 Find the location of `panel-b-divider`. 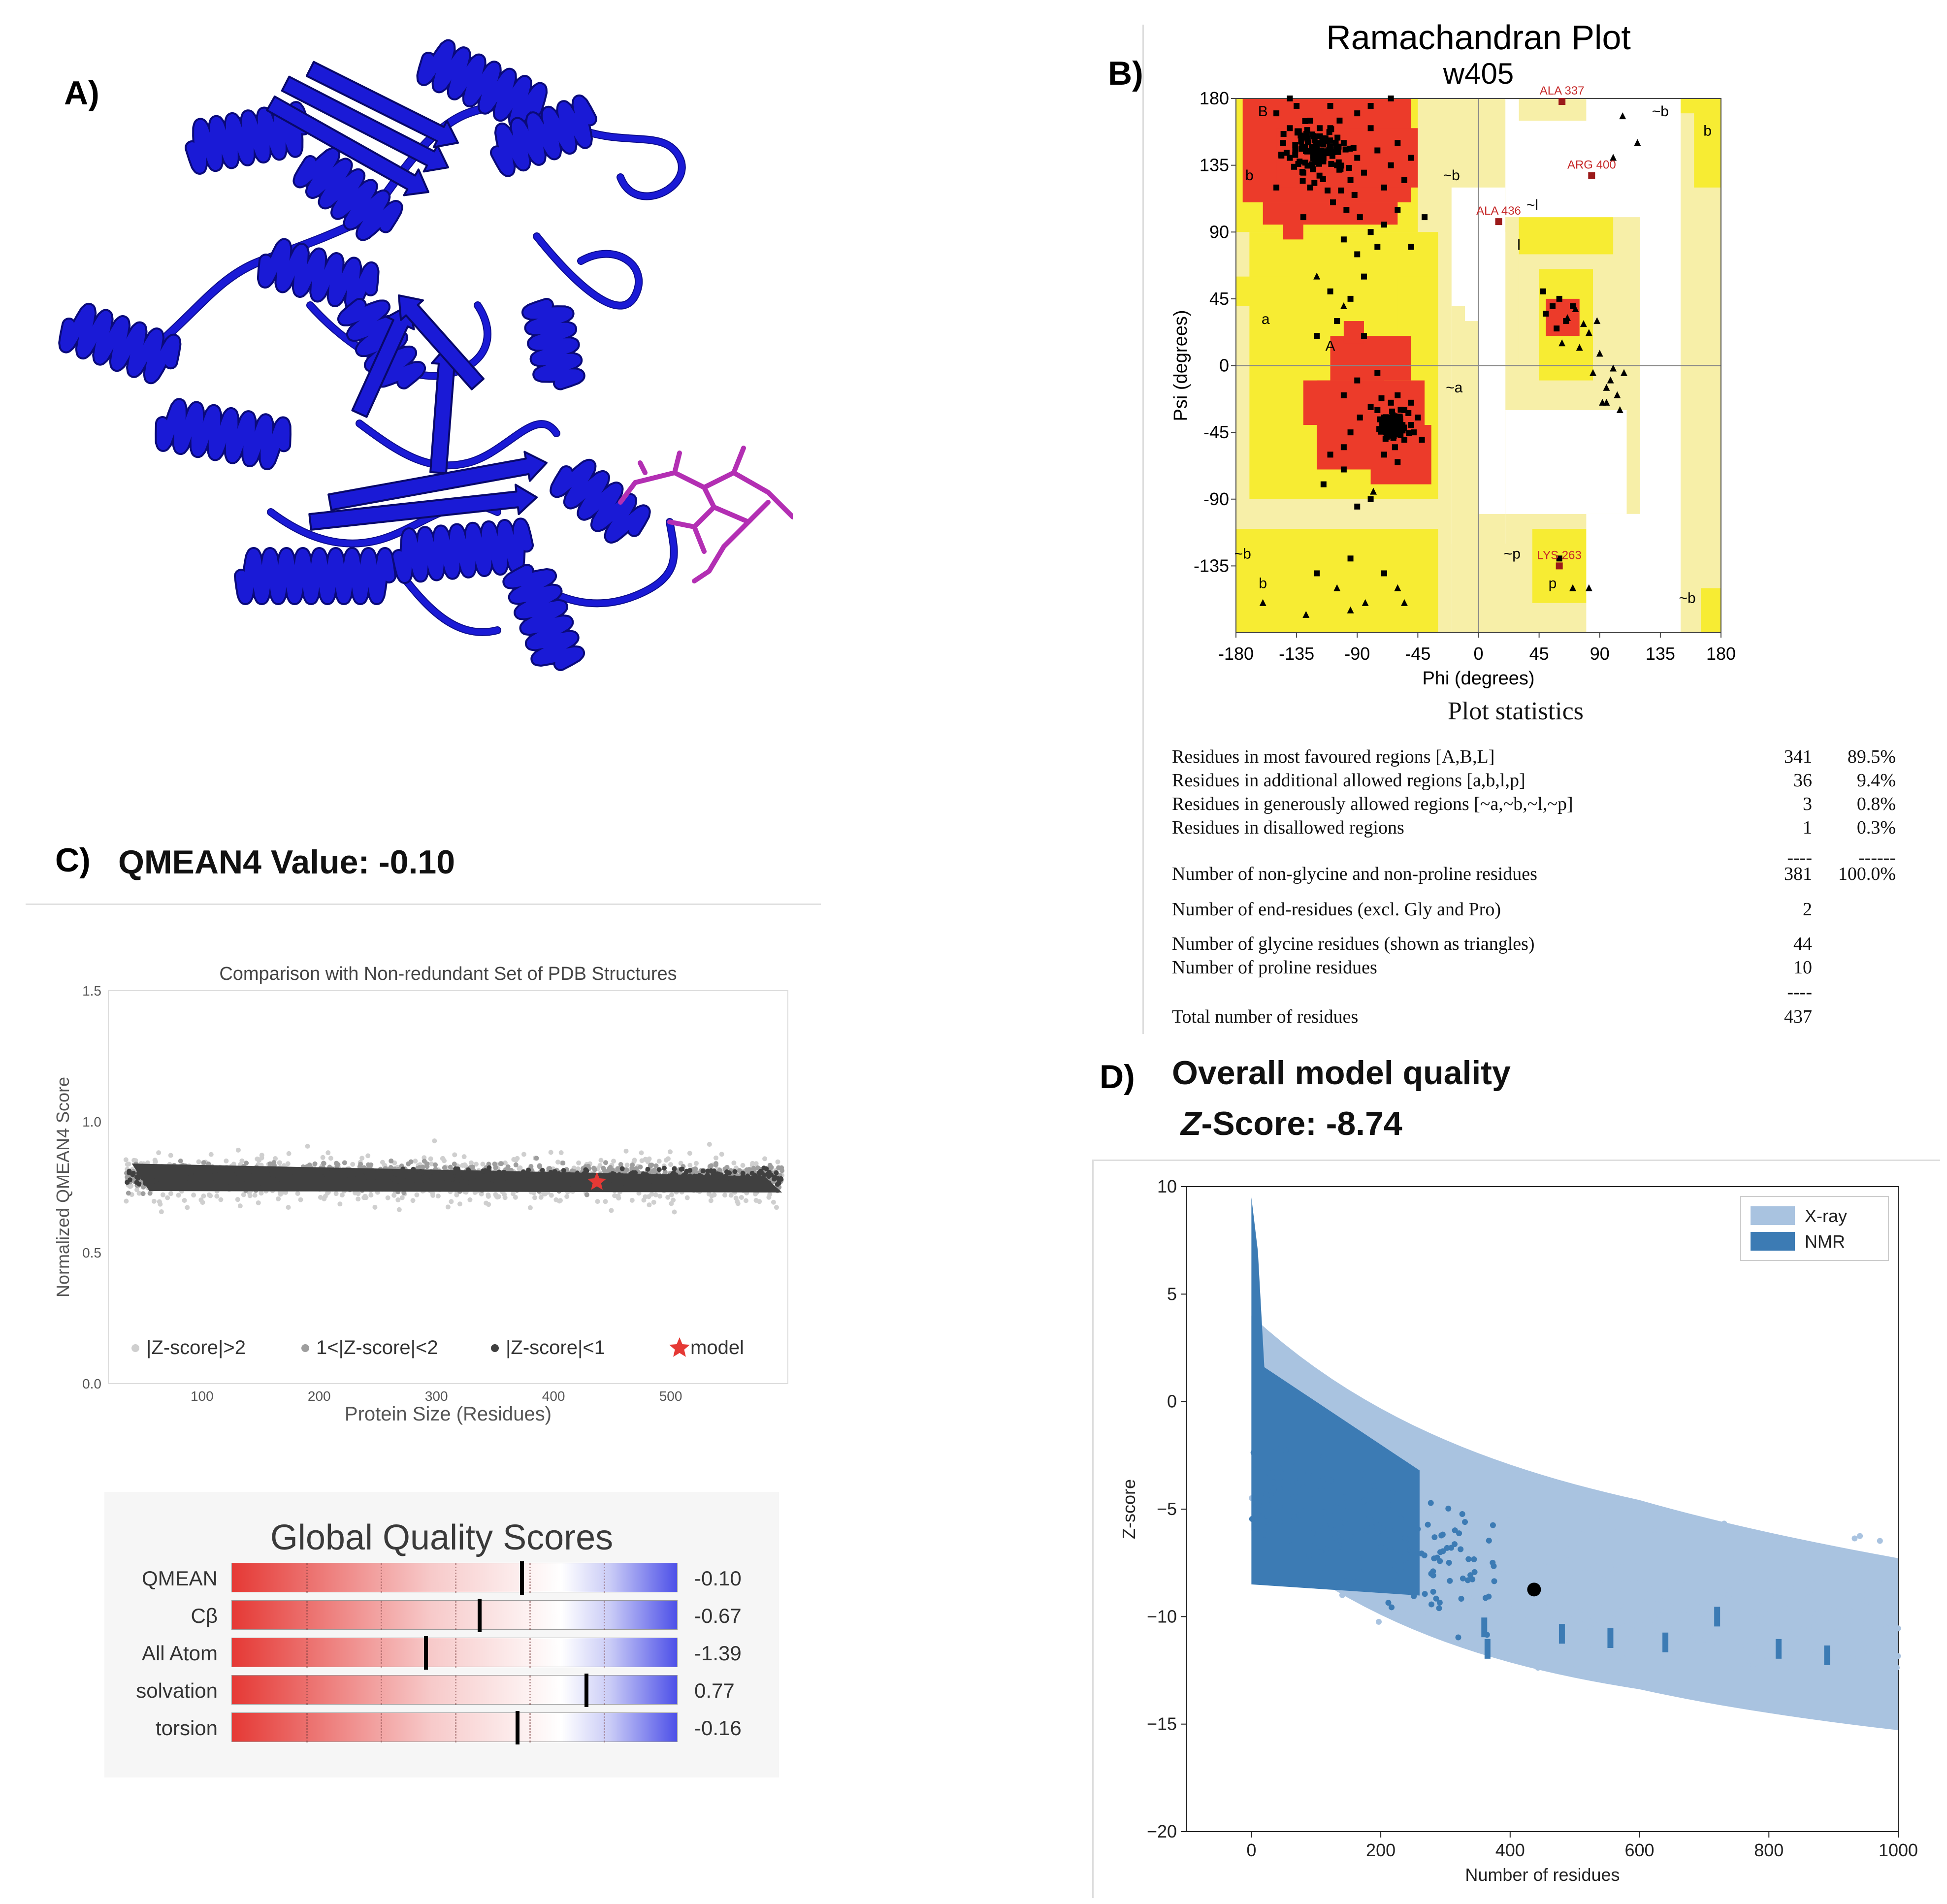

panel-b-divider is located at coordinates (1143, 529).